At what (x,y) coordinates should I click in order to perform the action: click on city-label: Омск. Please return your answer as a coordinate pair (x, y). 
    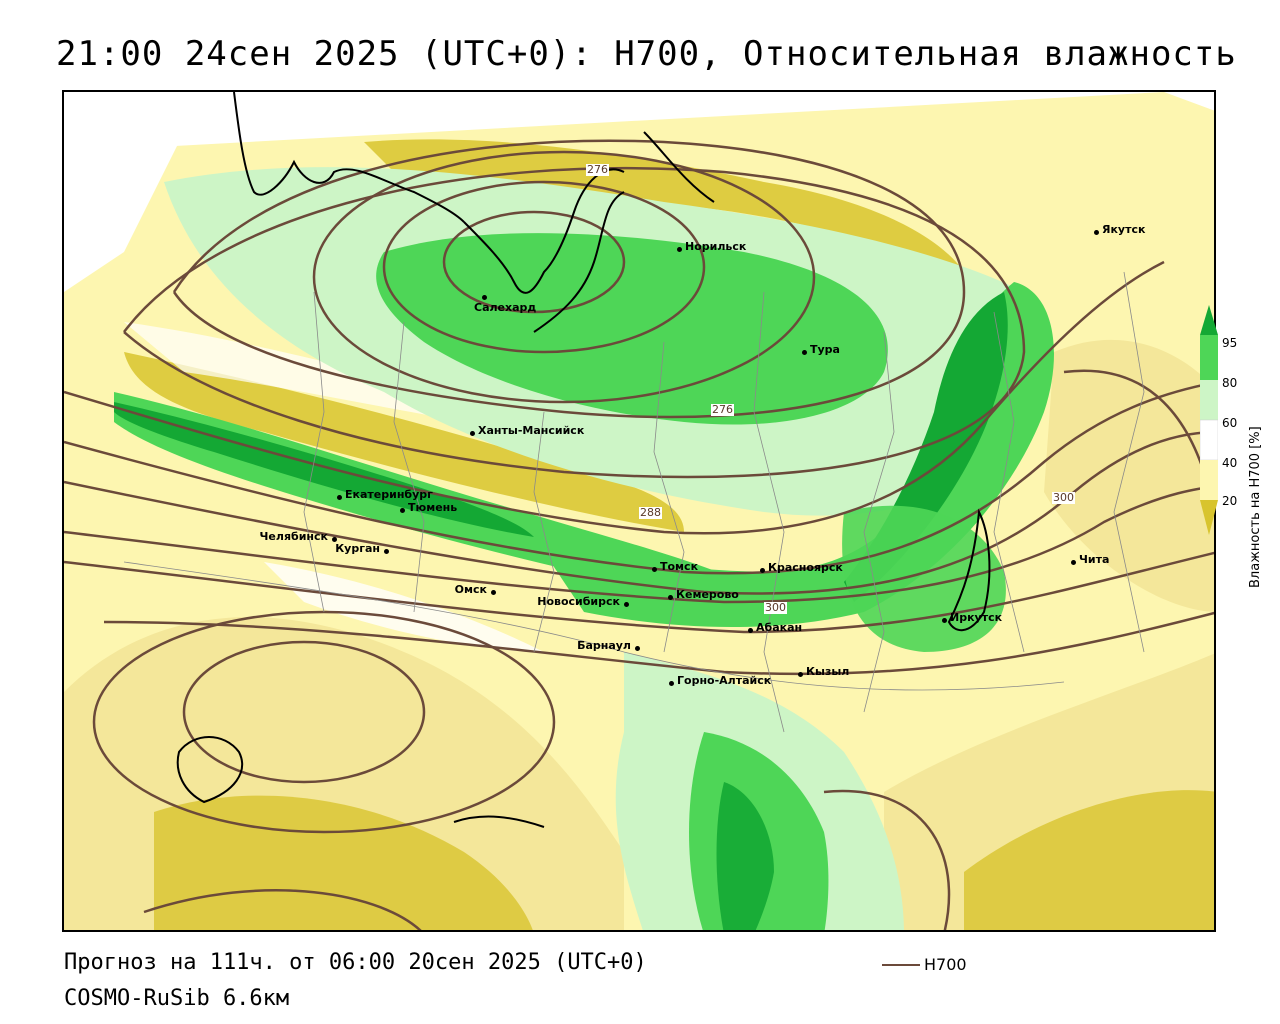
    Looking at the image, I should click on (470, 589).